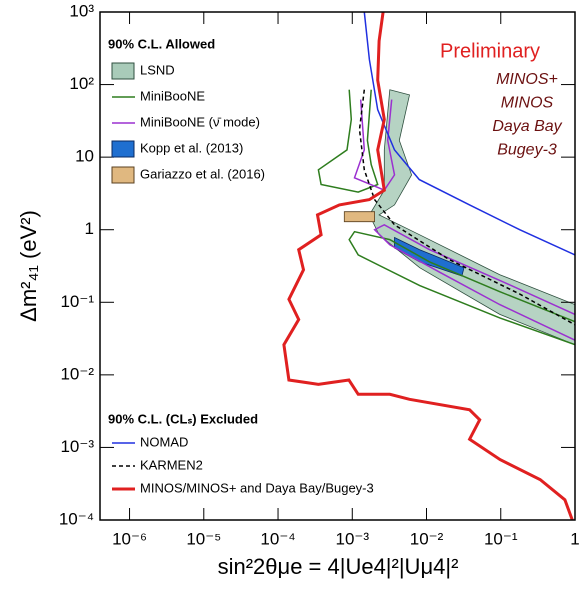  What do you see at coordinates (77, 446) in the screenshot?
I see `y-tick-label: 10⁻³` at bounding box center [77, 446].